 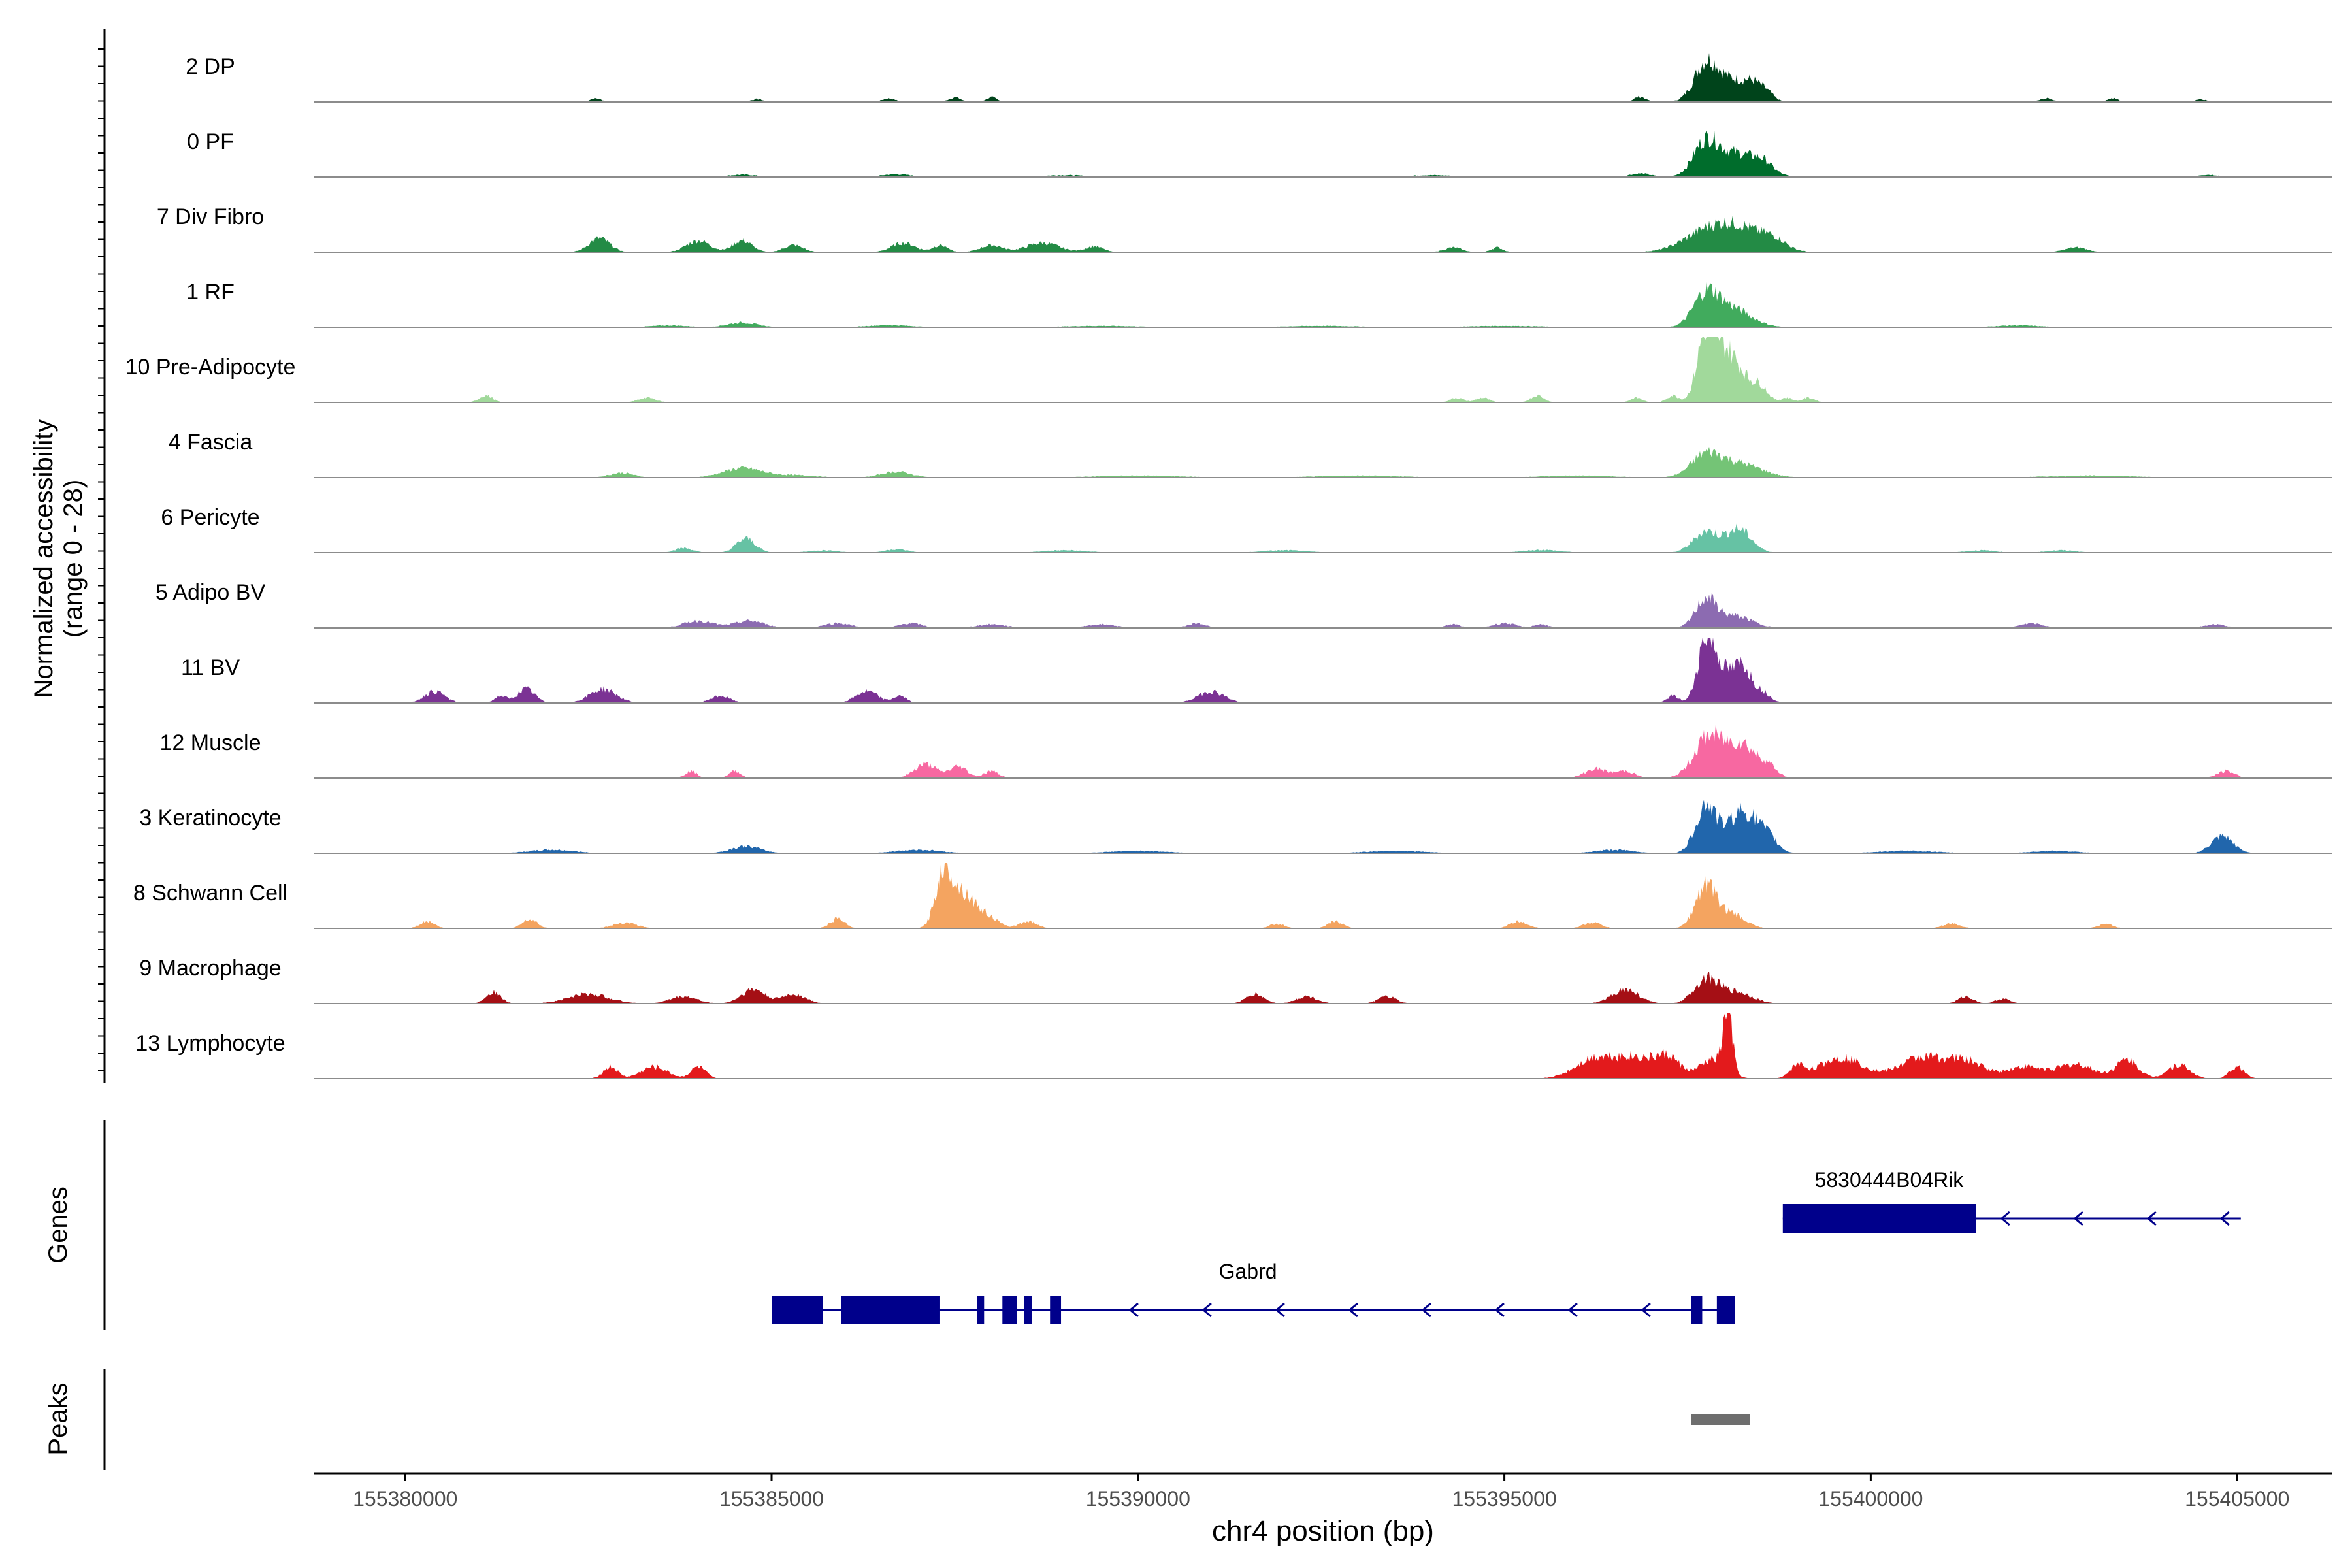 What do you see at coordinates (1504, 1499) in the screenshot?
I see `x-tick-label: 155395000` at bounding box center [1504, 1499].